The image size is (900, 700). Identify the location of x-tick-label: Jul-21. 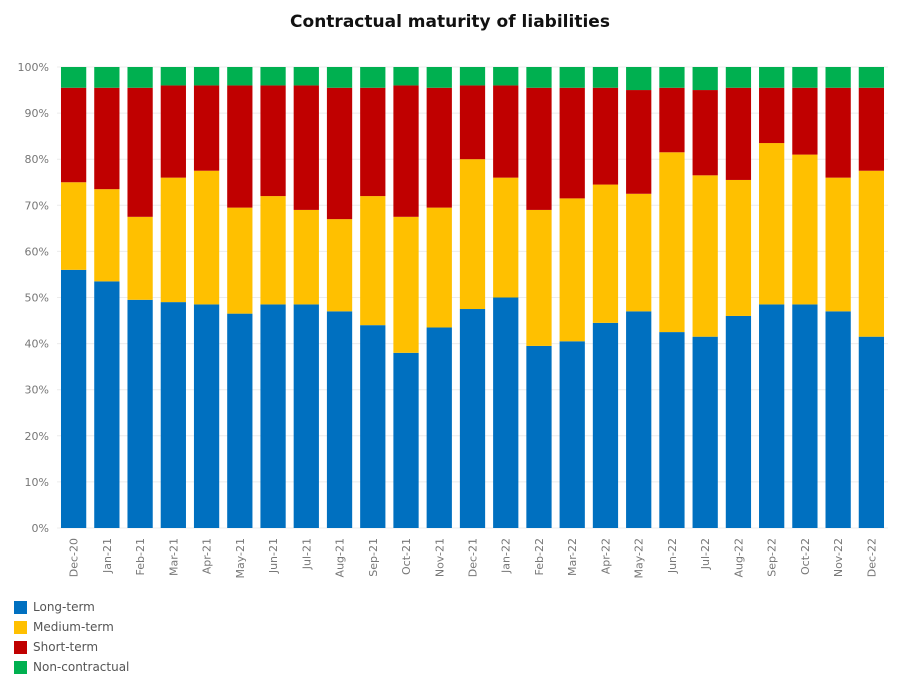
(306, 554).